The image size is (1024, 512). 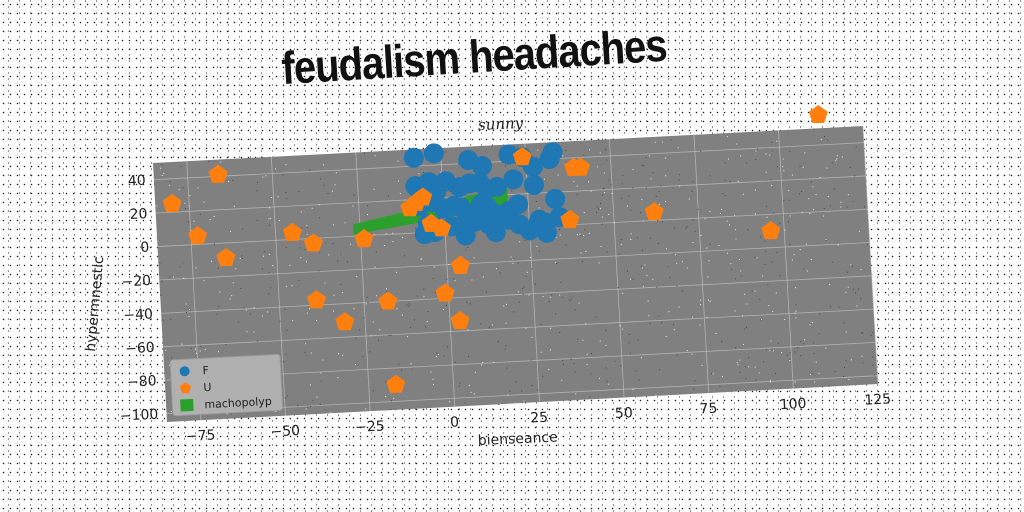 What do you see at coordinates (878, 399) in the screenshot?
I see `x-tick-label: 125` at bounding box center [878, 399].